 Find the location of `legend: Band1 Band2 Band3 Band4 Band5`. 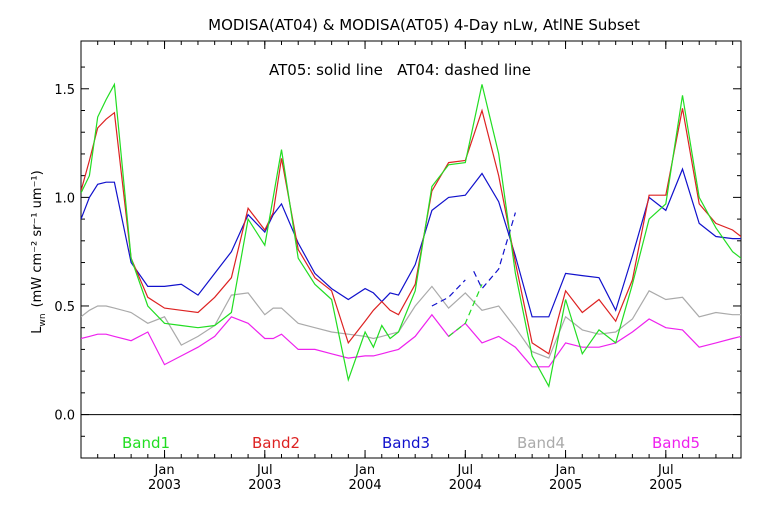

legend: Band1 Band2 Band3 Band4 Band5 is located at coordinates (411, 443).